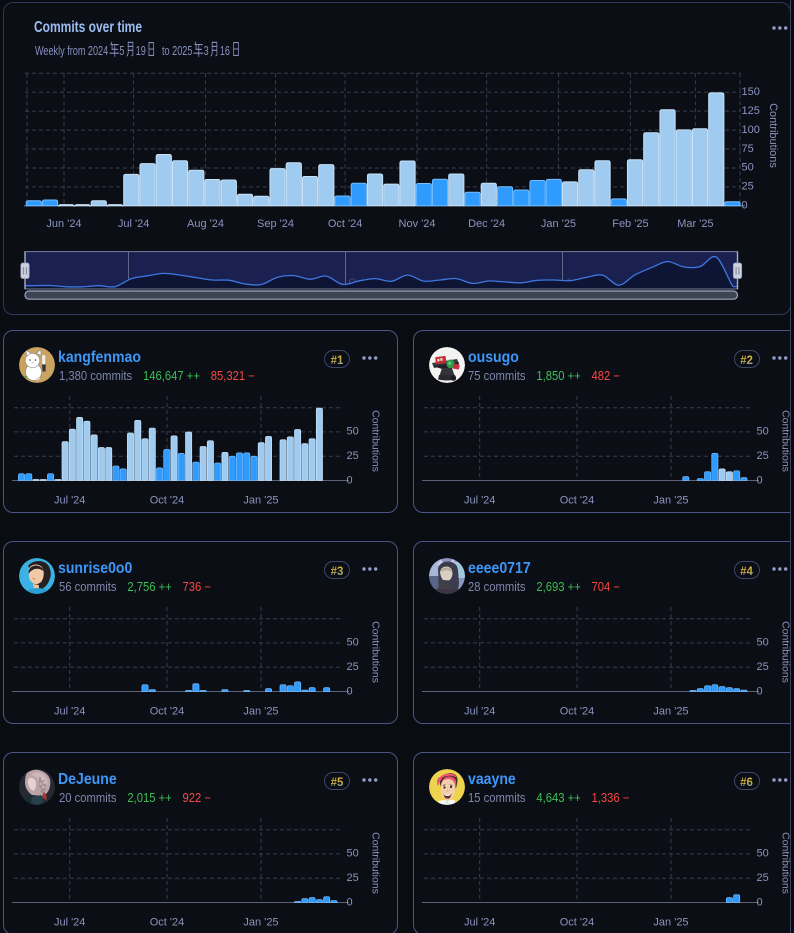 This screenshot has width=794, height=933. What do you see at coordinates (751, 111) in the screenshot?
I see `svg-text: 125` at bounding box center [751, 111].